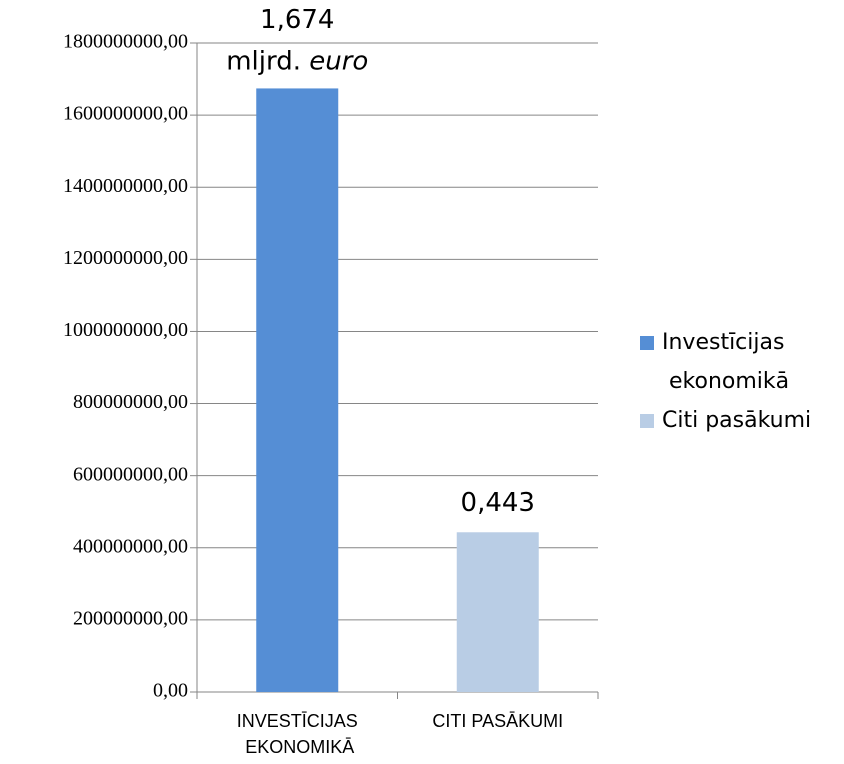  I want to click on y-tick-label: 1600000000,00, so click(125, 114).